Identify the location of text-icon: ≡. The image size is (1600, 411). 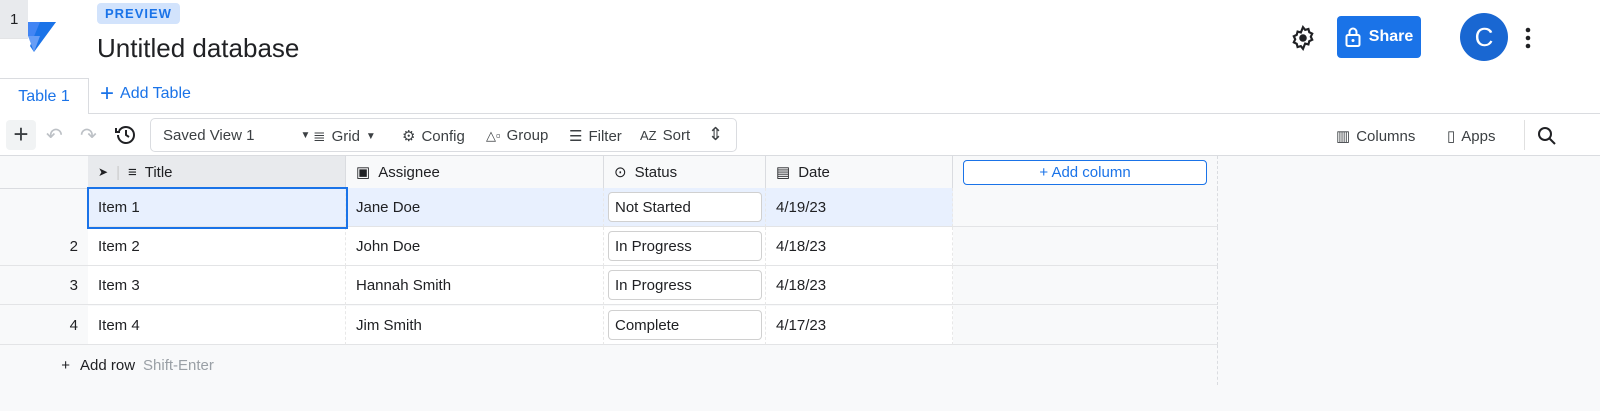
(132, 172).